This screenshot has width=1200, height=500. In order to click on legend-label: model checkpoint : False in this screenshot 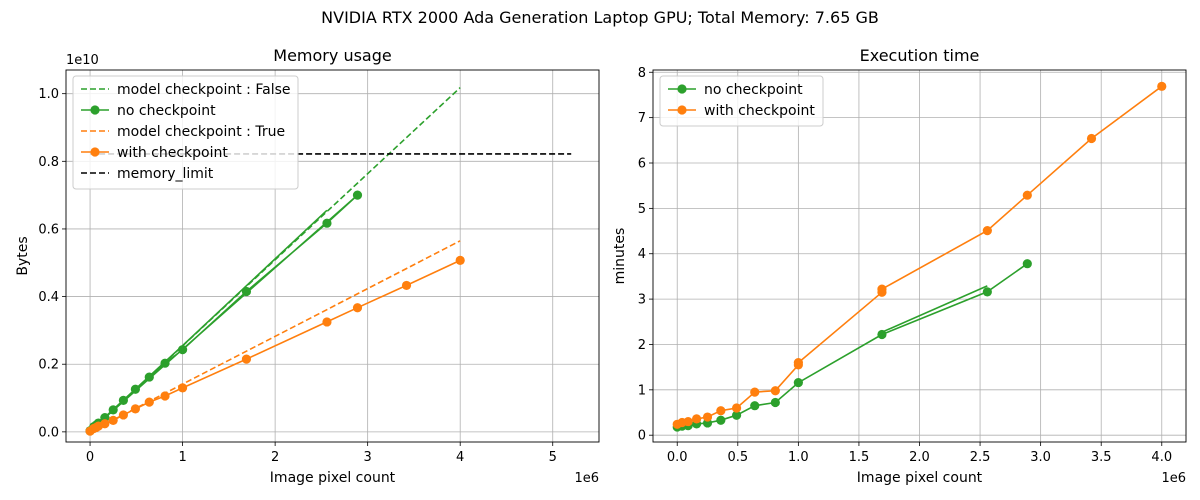, I will do `click(204, 90)`.